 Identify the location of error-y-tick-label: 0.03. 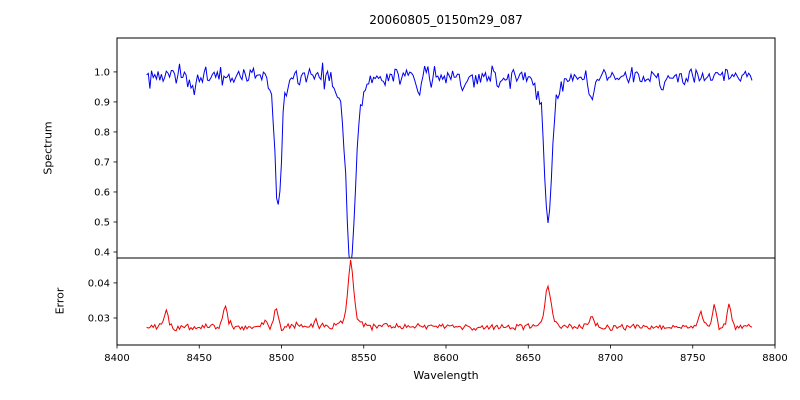
(99, 318).